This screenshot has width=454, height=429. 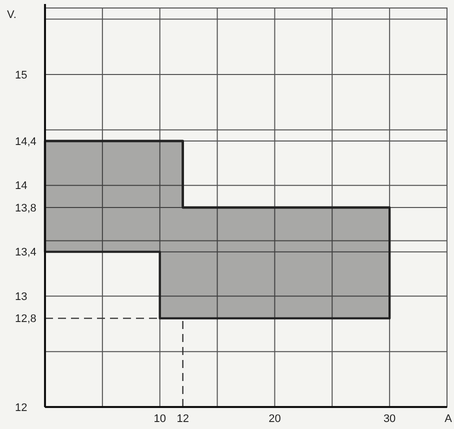 What do you see at coordinates (160, 419) in the screenshot?
I see `x-tick-label: 10` at bounding box center [160, 419].